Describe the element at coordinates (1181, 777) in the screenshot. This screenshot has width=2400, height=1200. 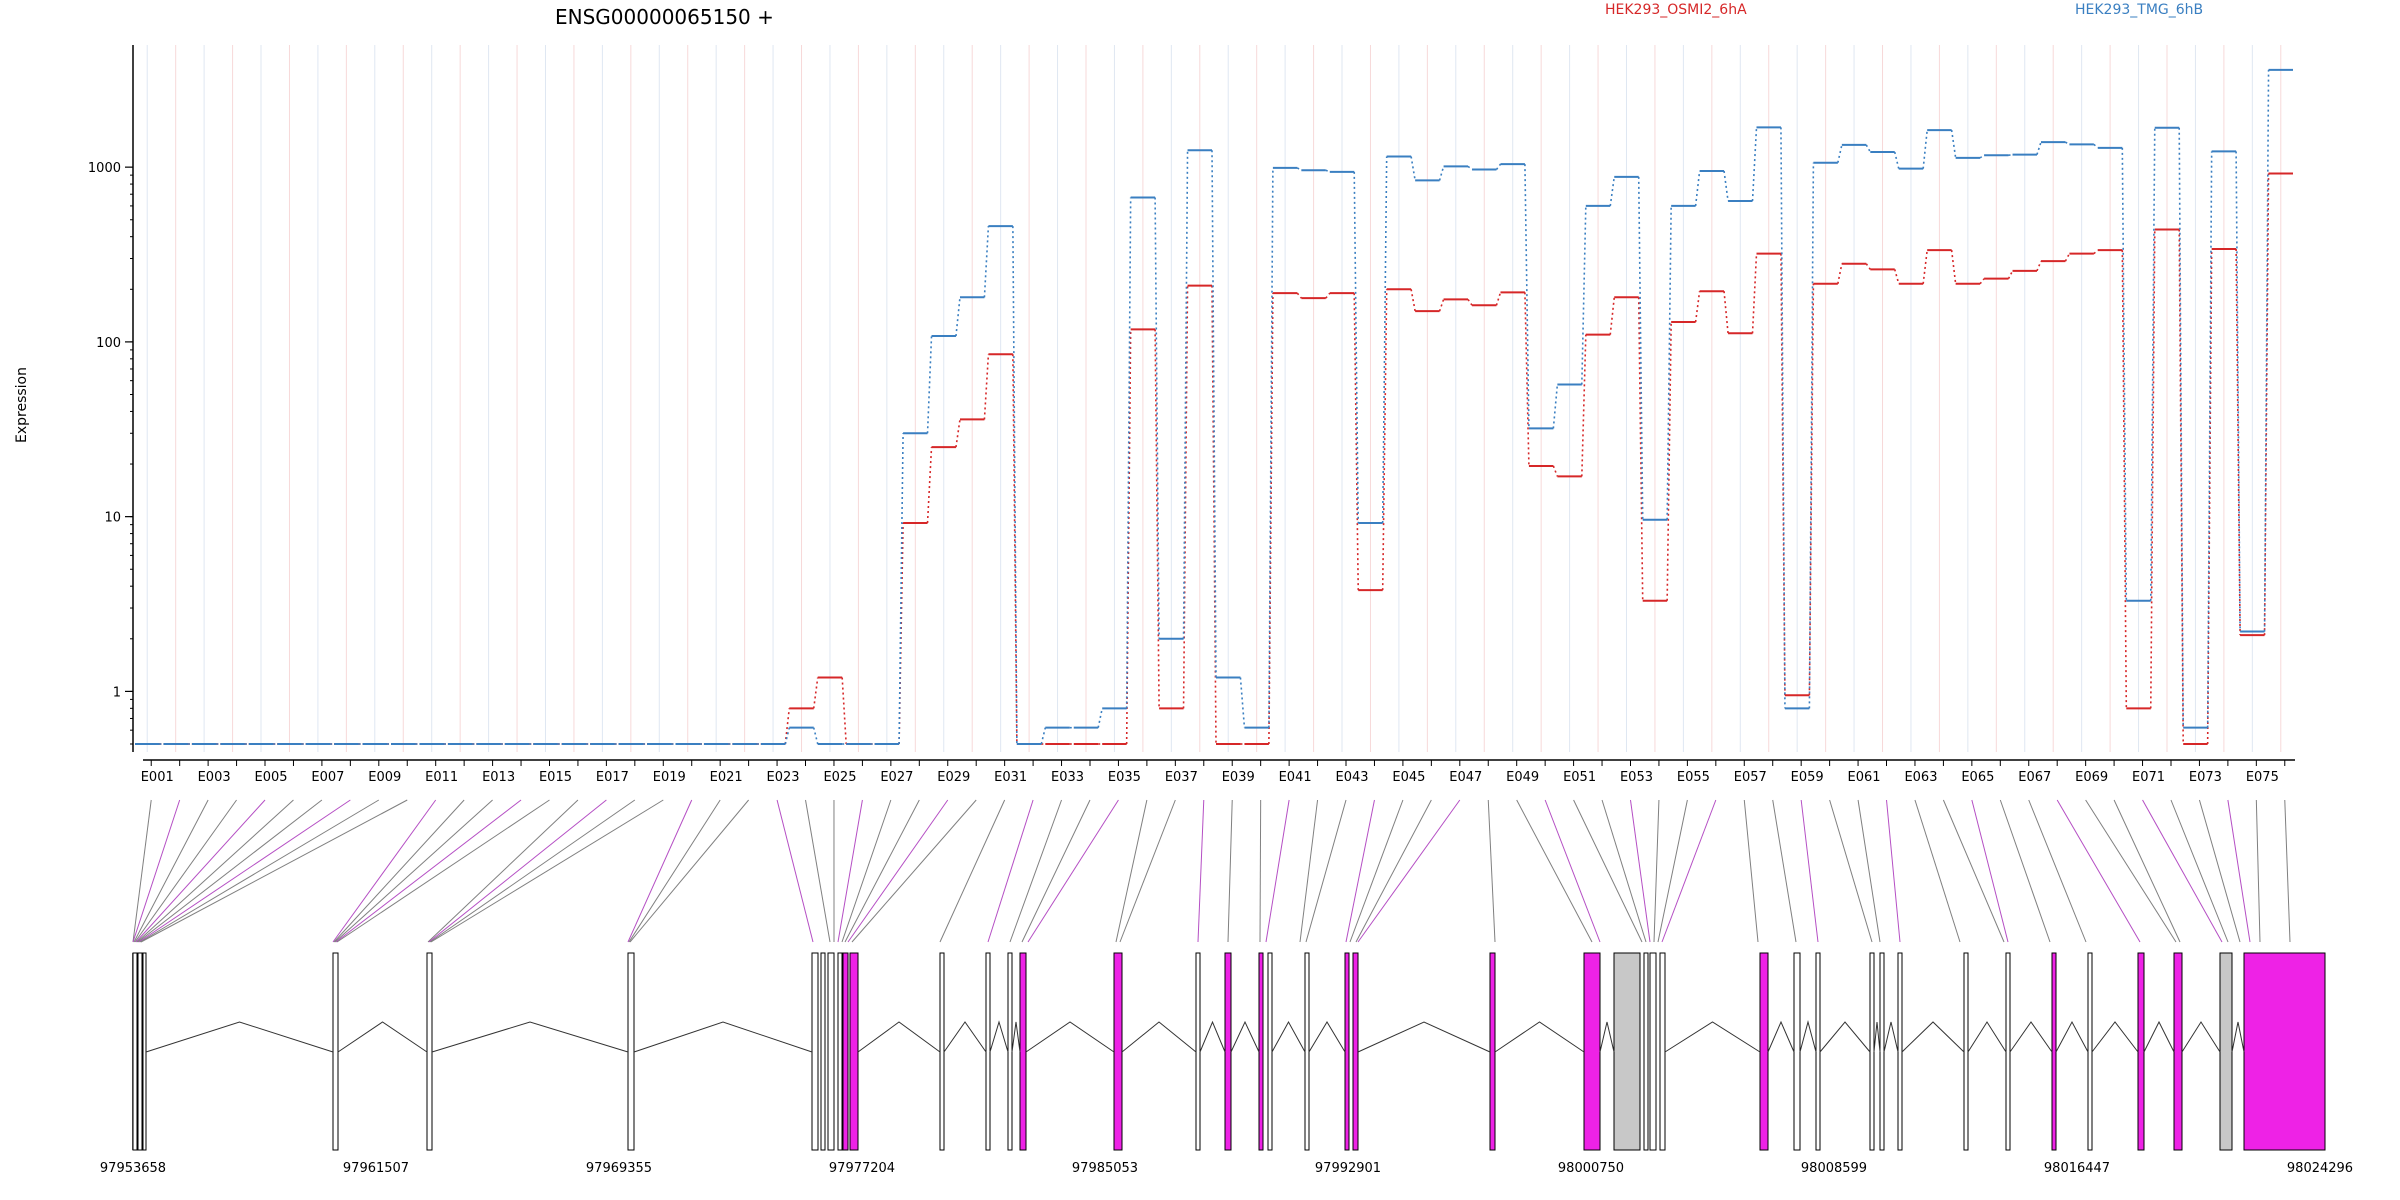
I see `x-tick-label: E037` at that location.